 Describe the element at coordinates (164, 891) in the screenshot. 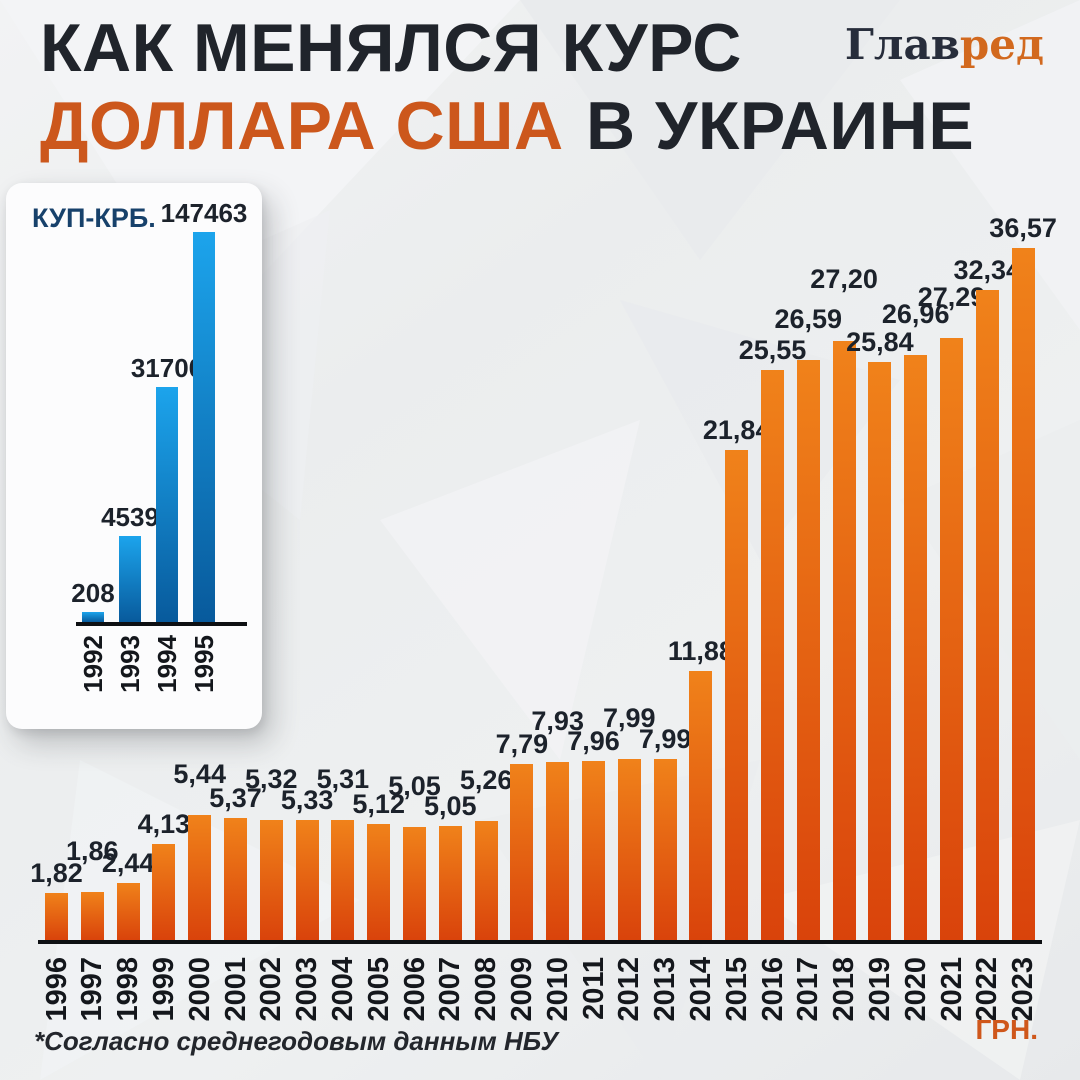

I see `bar-1999` at that location.